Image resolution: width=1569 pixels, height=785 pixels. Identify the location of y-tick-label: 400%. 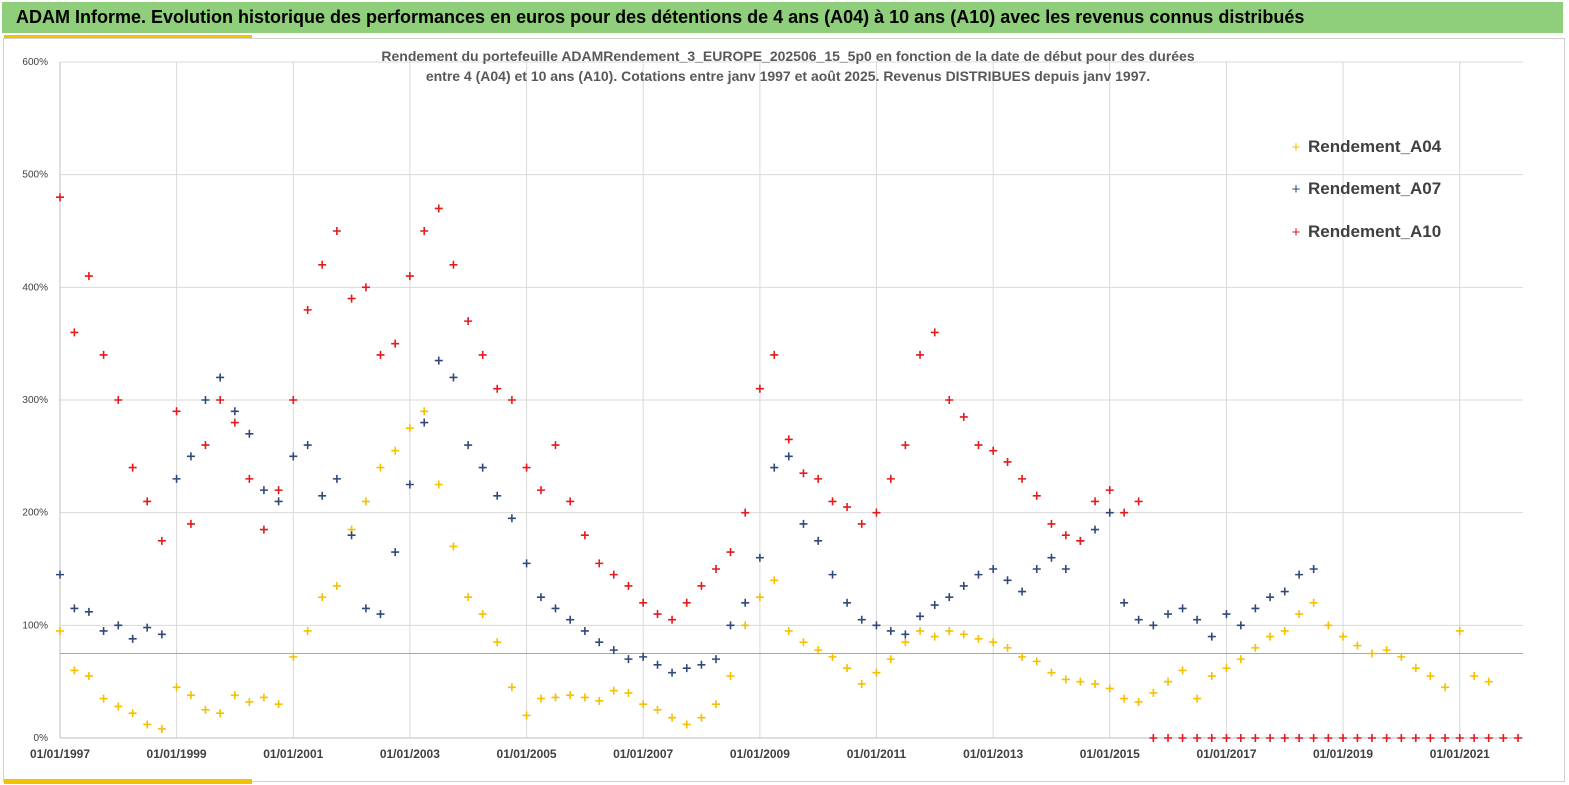
(35, 287).